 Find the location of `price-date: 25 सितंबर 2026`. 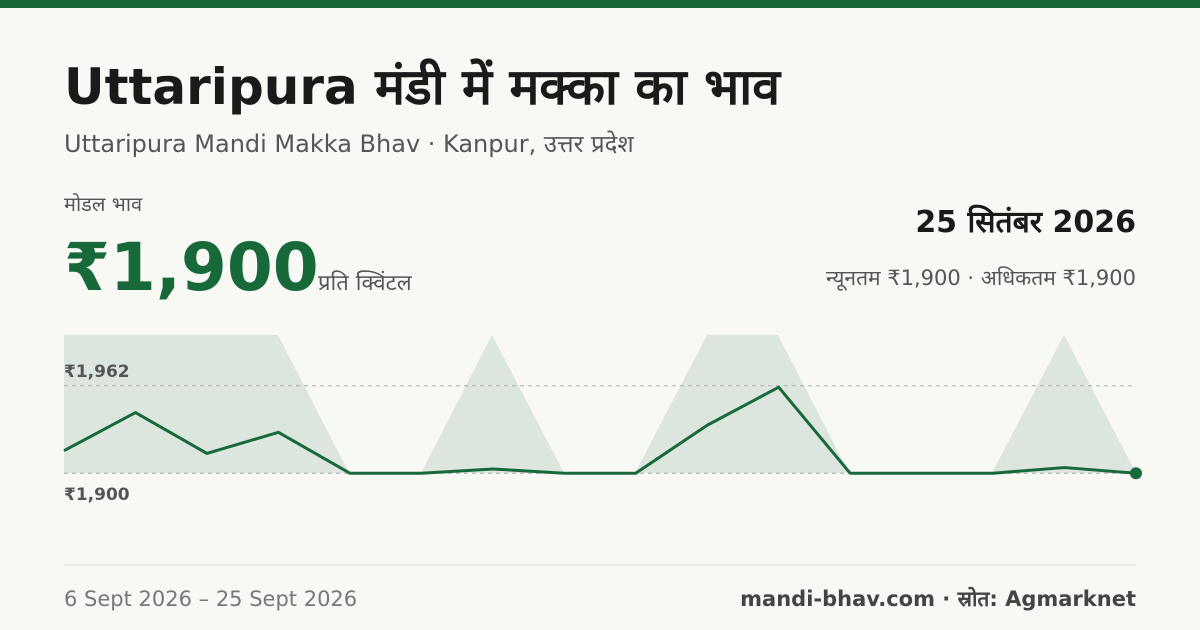

price-date: 25 सितंबर 2026 is located at coordinates (1025, 222).